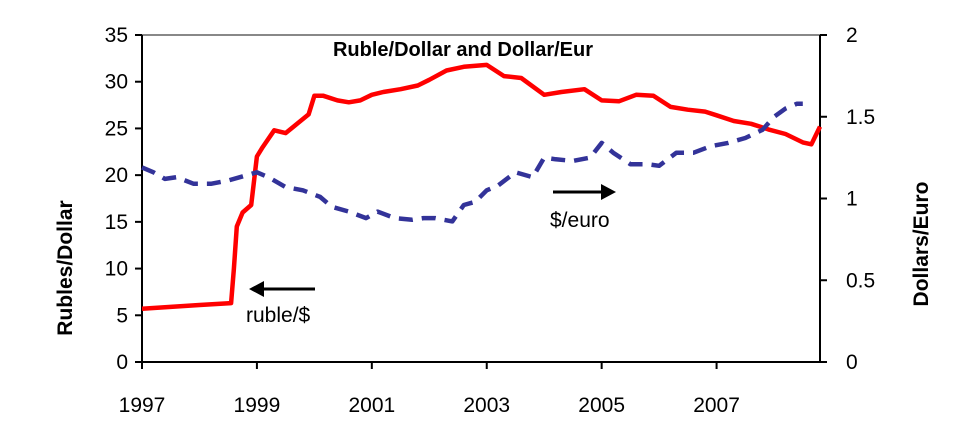 Image resolution: width=956 pixels, height=436 pixels. Describe the element at coordinates (852, 362) in the screenshot. I see `y2-tick-label: 0` at that location.